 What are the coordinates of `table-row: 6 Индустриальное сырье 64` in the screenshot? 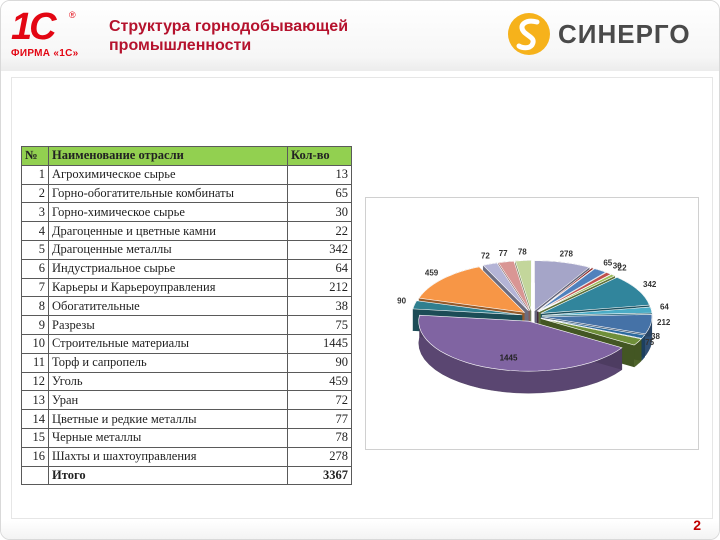 It's located at (186, 268).